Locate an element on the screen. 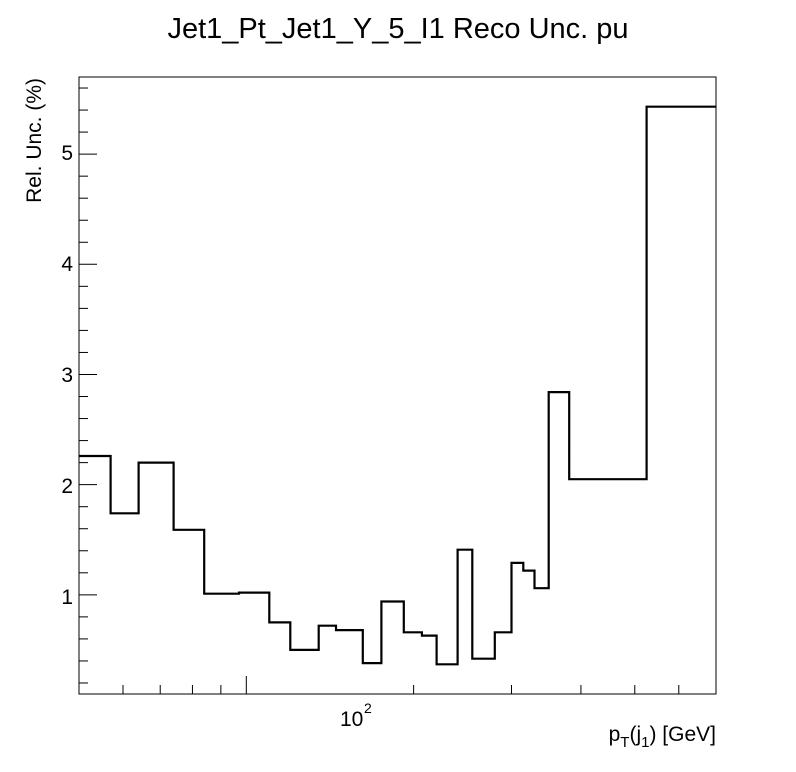  x-axis-title-sub-1: 1 is located at coordinates (645, 742).